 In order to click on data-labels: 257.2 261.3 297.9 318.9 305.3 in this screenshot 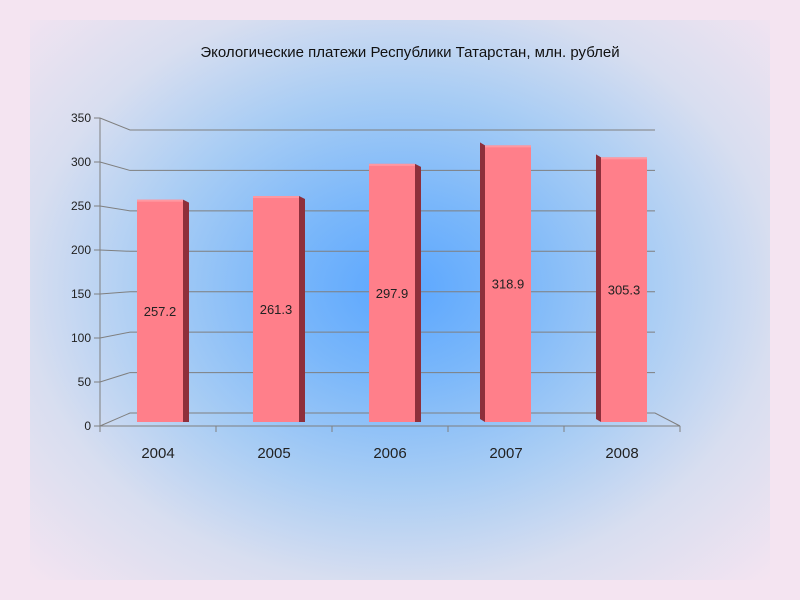, I will do `click(392, 298)`.